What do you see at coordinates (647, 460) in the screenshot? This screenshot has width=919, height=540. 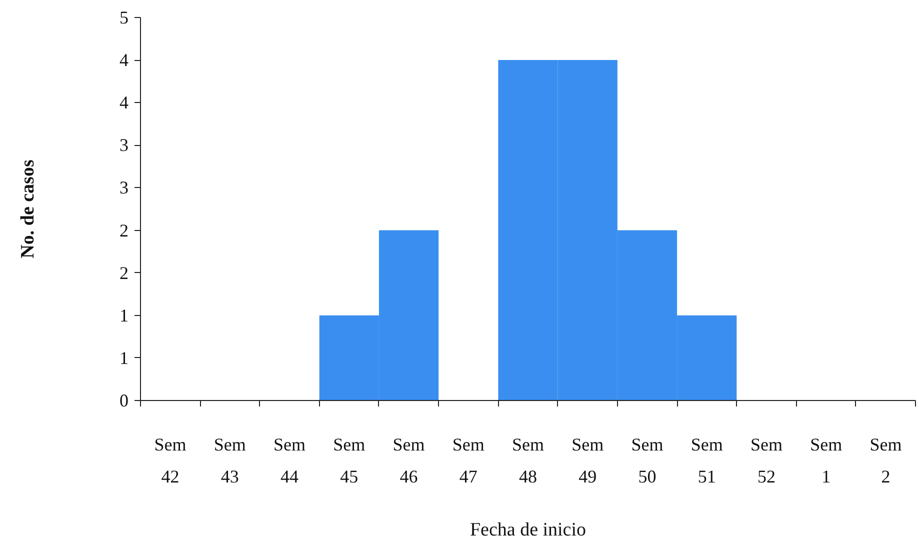 I see `x-tick-label: Sem 50` at bounding box center [647, 460].